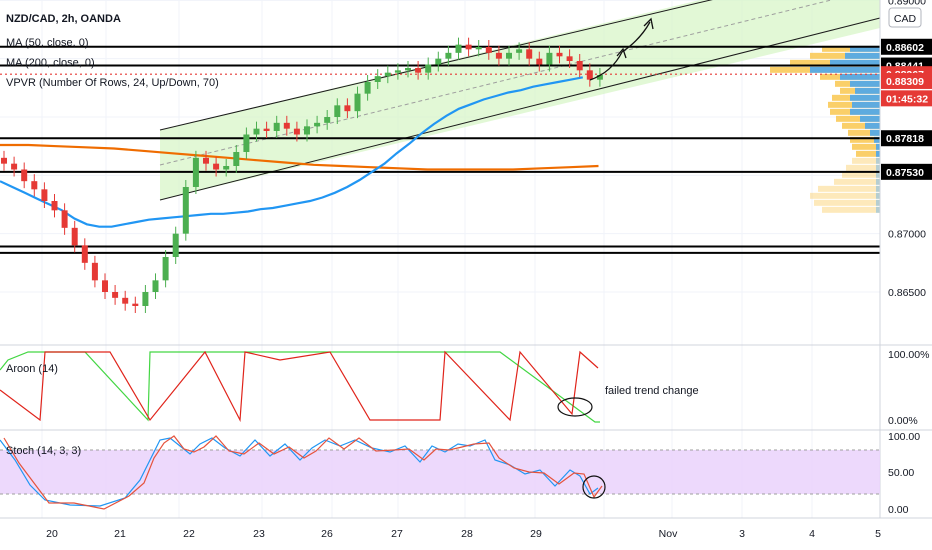 This screenshot has width=932, height=550. I want to click on time-tick: 5, so click(878, 534).